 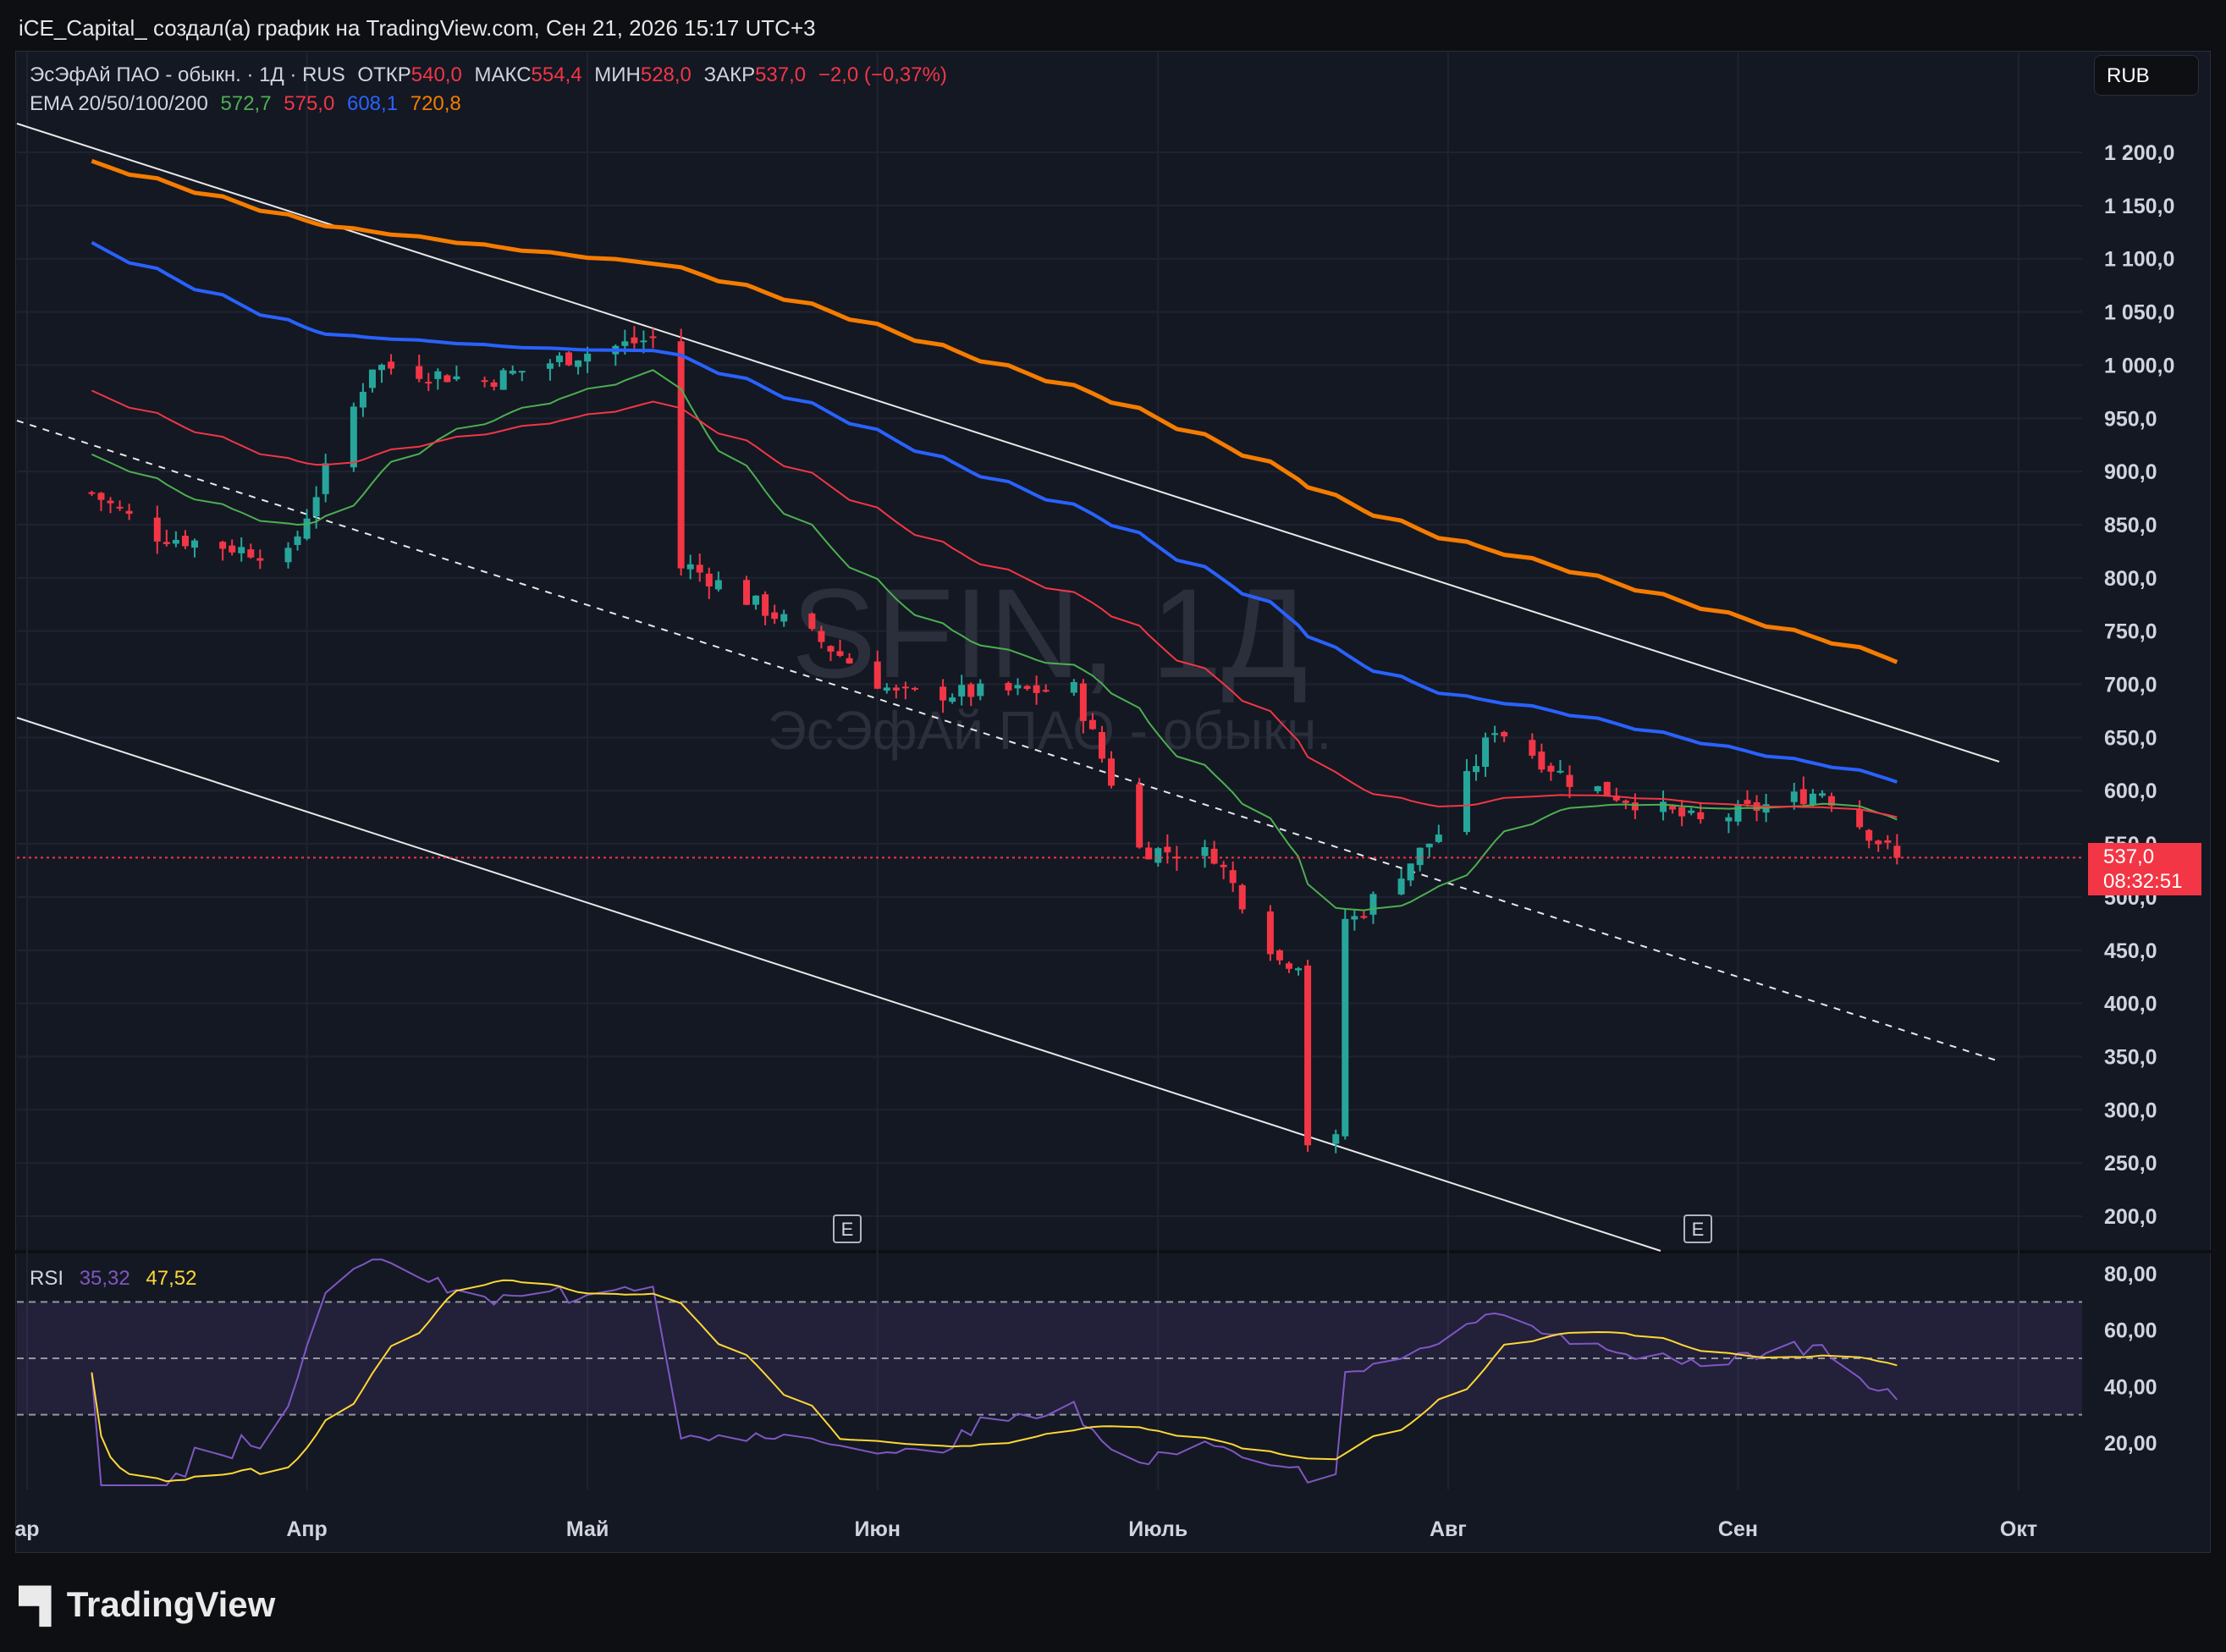 I want to click on currency-button: RUB, so click(x=2147, y=75).